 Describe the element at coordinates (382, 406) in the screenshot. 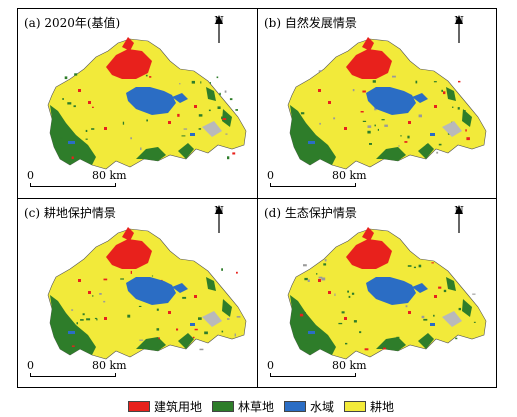

I see `legend-label: 耕地` at that location.